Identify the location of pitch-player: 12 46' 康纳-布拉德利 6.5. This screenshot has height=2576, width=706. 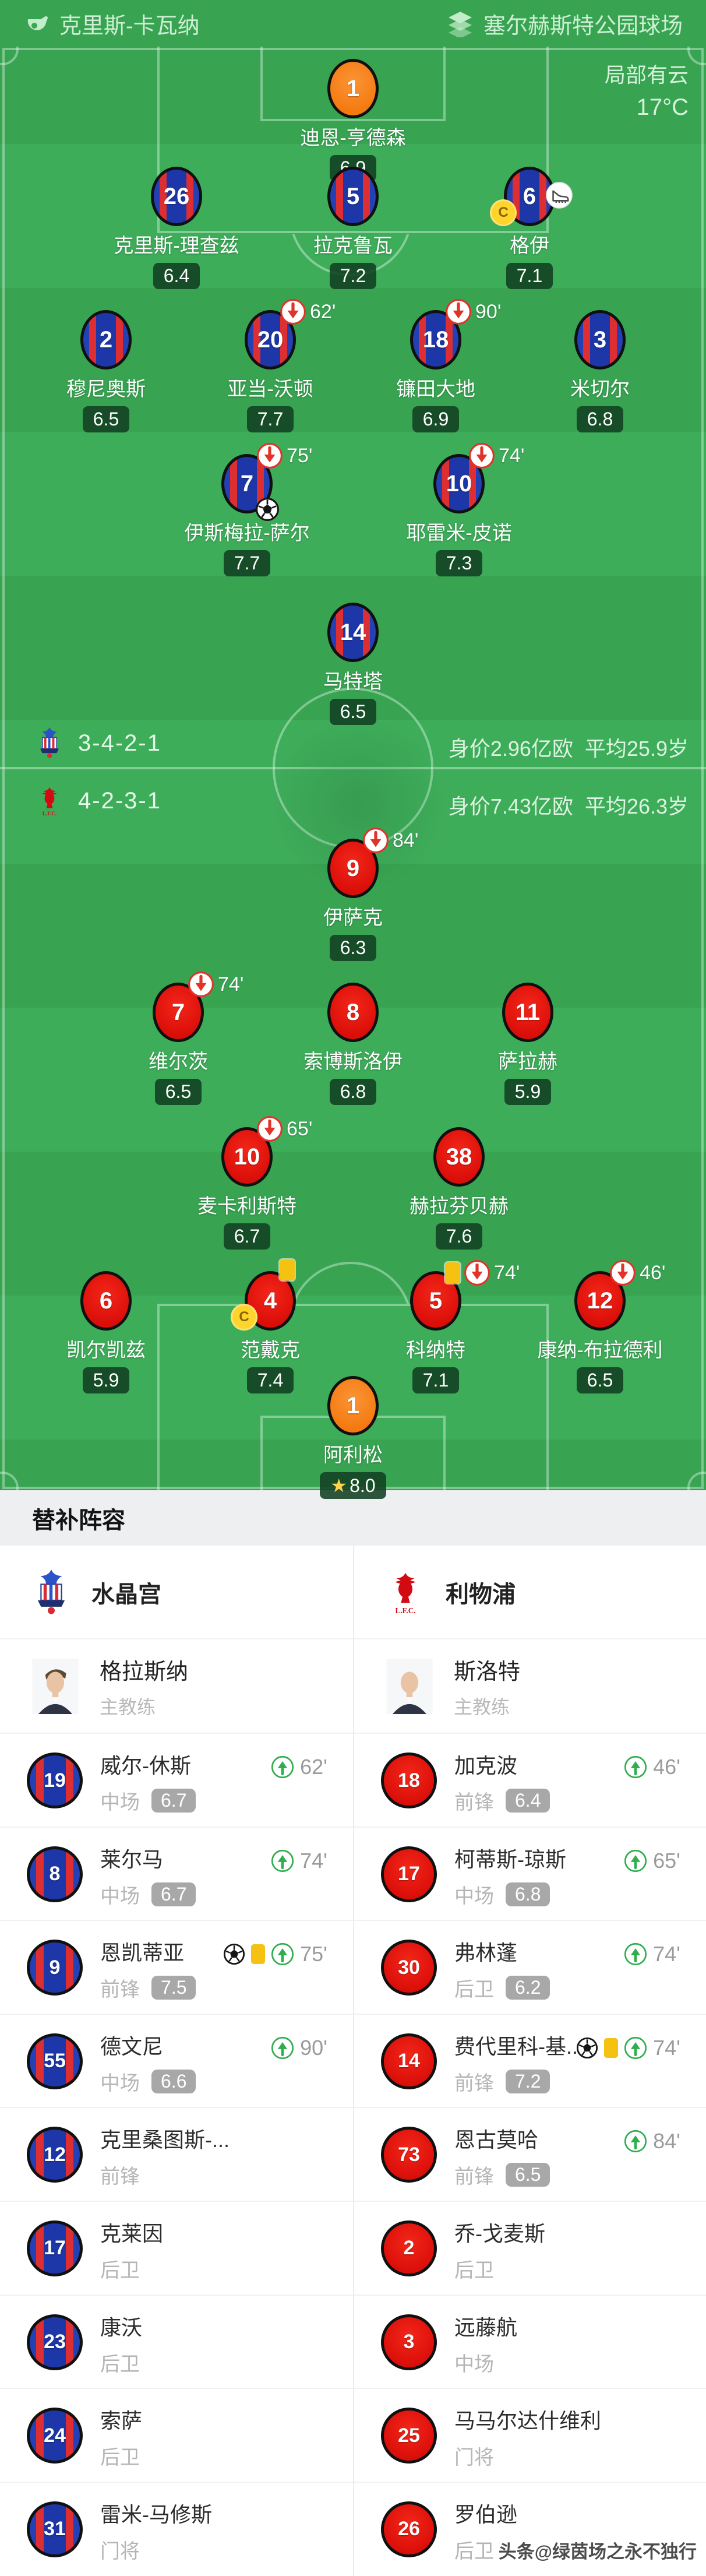
(600, 1327).